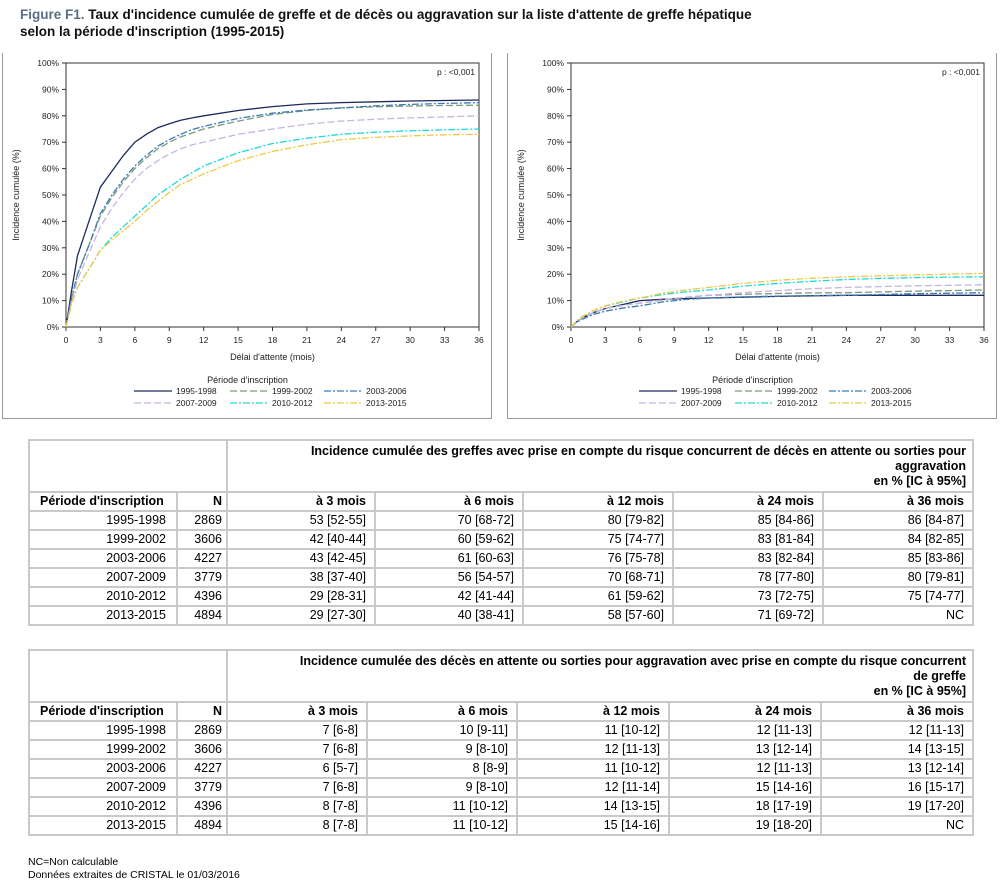  What do you see at coordinates (449, 577) in the screenshot?
I see `value-cell: 56 [54-57]` at bounding box center [449, 577].